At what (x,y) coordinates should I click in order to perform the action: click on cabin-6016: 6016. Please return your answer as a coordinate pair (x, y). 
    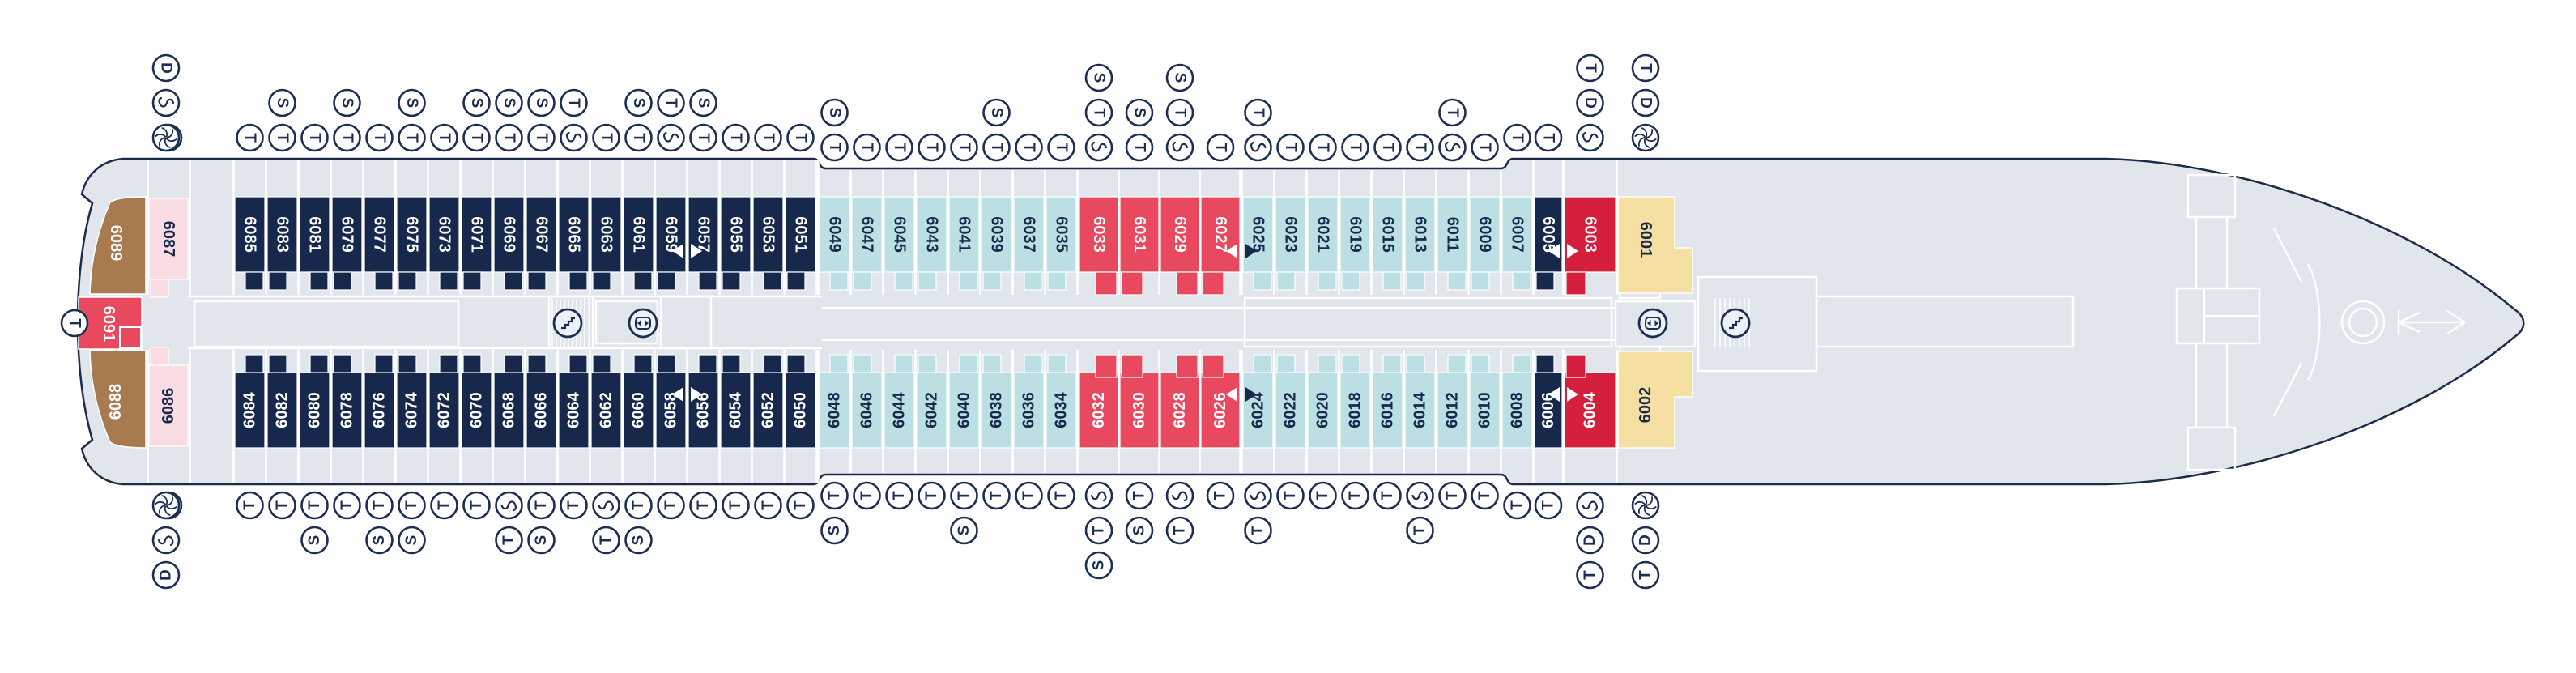
    Looking at the image, I should click on (1387, 401).